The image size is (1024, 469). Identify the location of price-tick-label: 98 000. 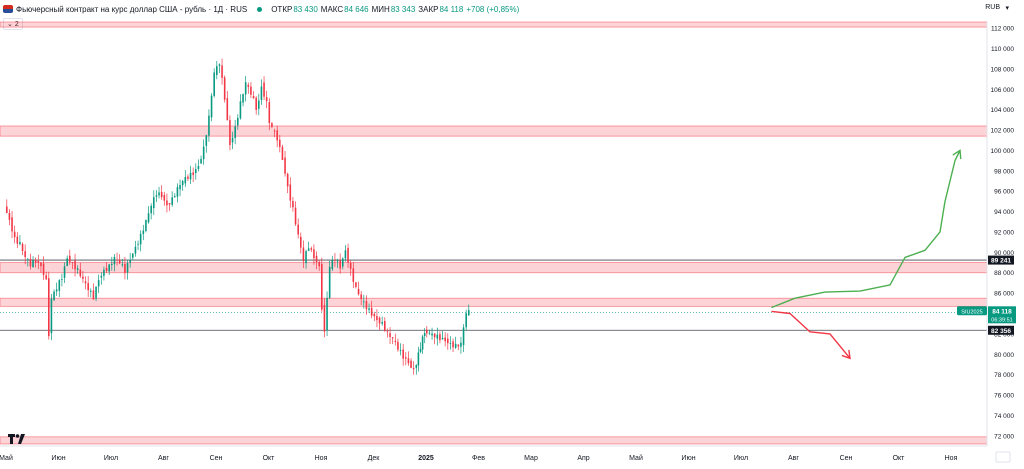
(1004, 171).